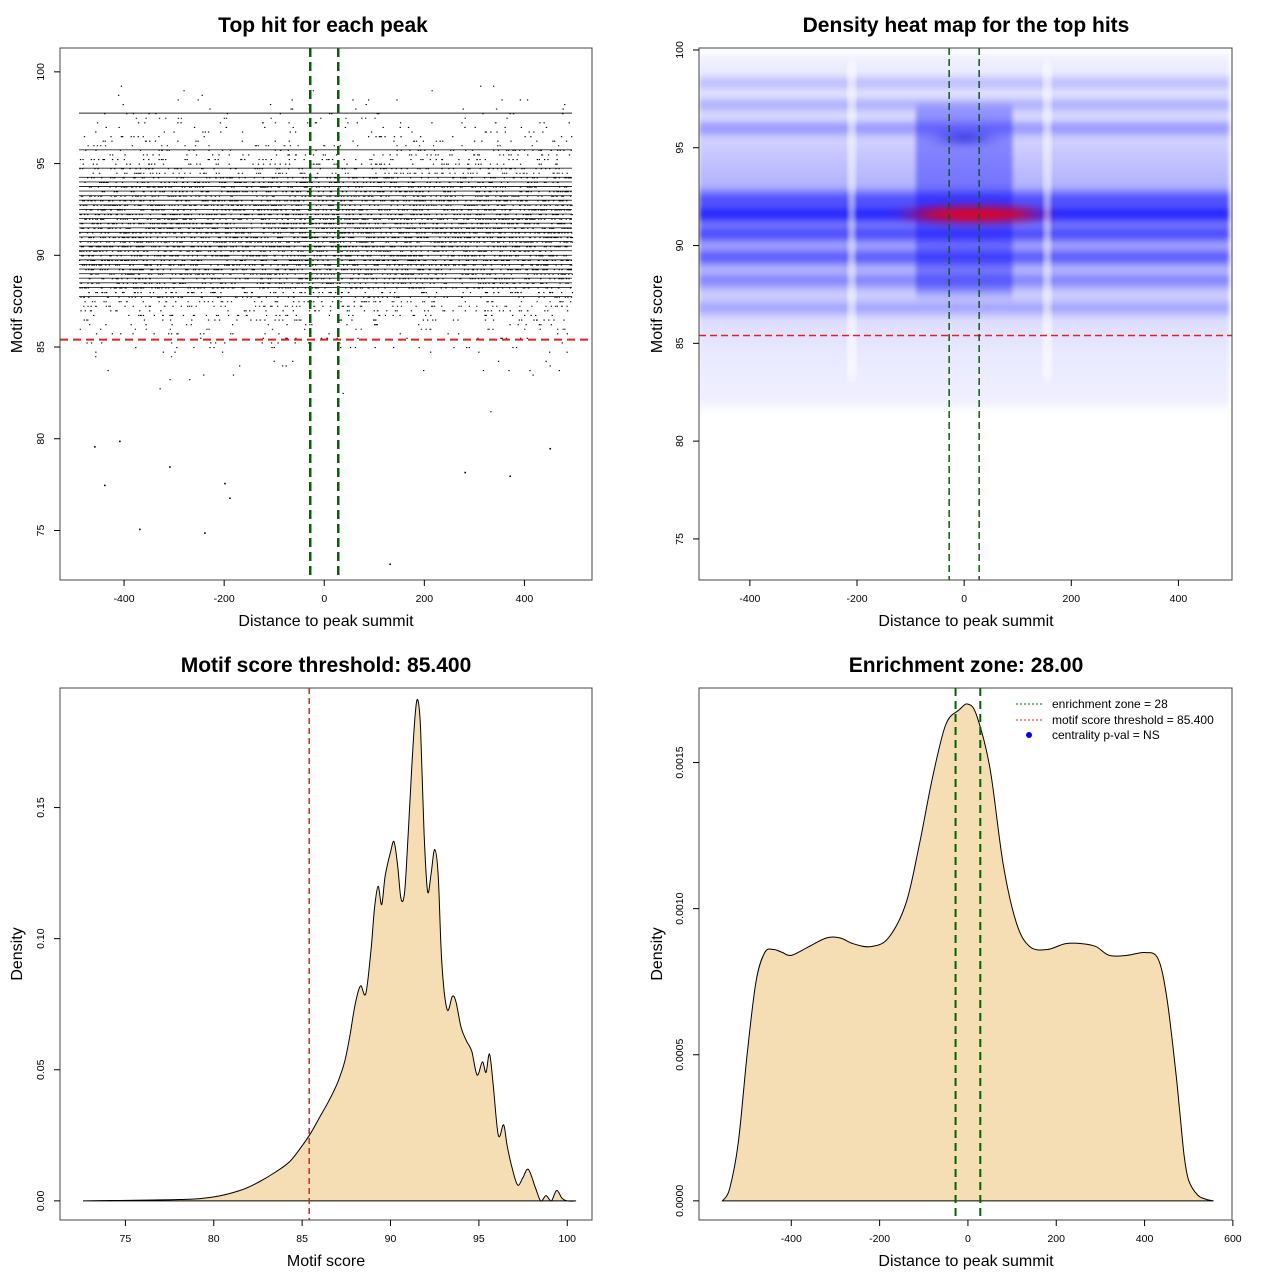 The height and width of the screenshot is (1280, 1280). I want to click on distance-density-y-axis: 0.0000 0.0005 0.0010 0.0015, so click(686, 981).